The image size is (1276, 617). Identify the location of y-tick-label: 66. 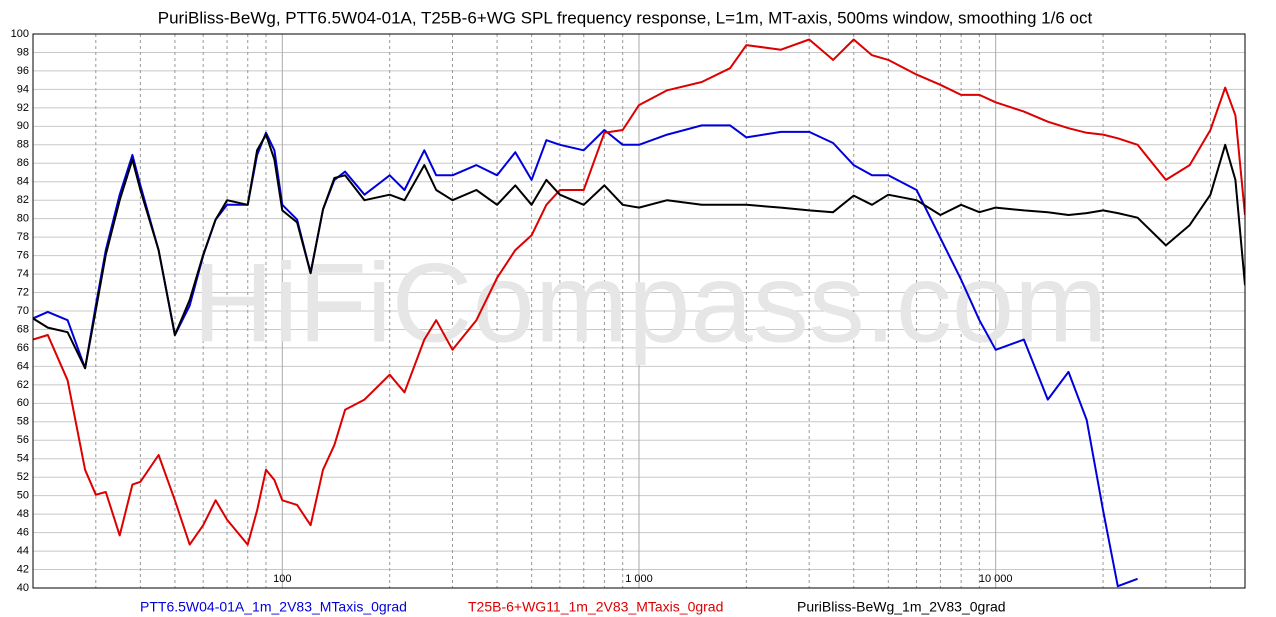
(23, 348).